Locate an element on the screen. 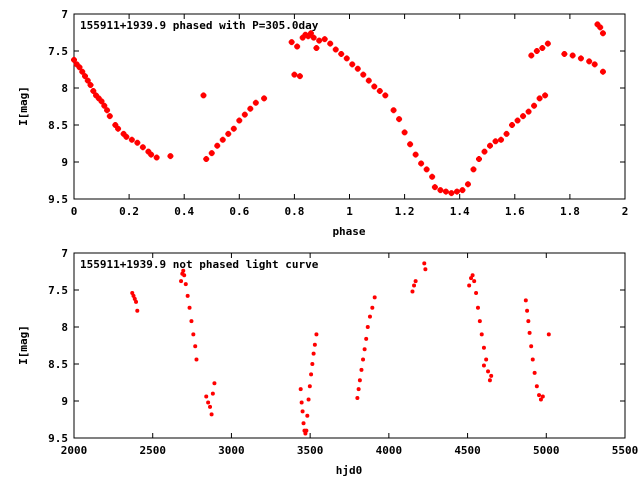 The image size is (640, 480). x-tick-label: 4000 is located at coordinates (389, 450).